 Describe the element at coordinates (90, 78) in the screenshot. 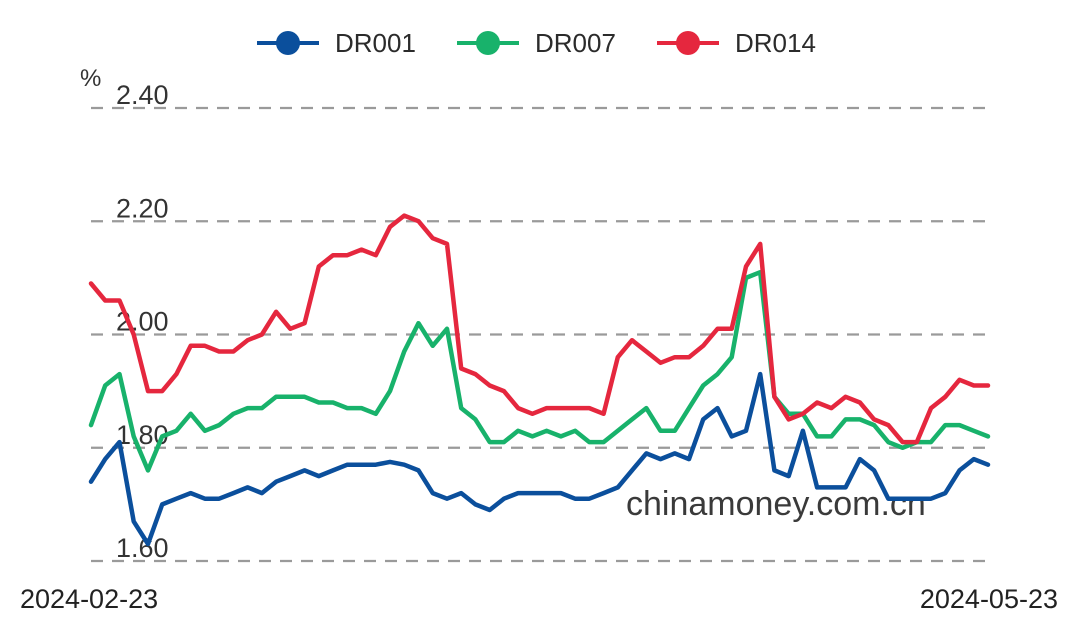

I see `y-axis-unit-label: %` at that location.